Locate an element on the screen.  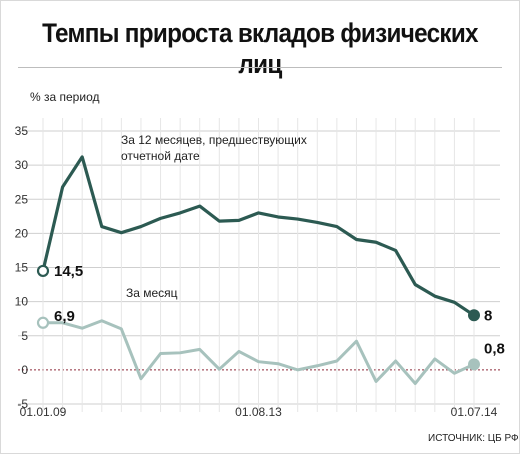
series-12m-end-label: 8 is located at coordinates (488, 315).